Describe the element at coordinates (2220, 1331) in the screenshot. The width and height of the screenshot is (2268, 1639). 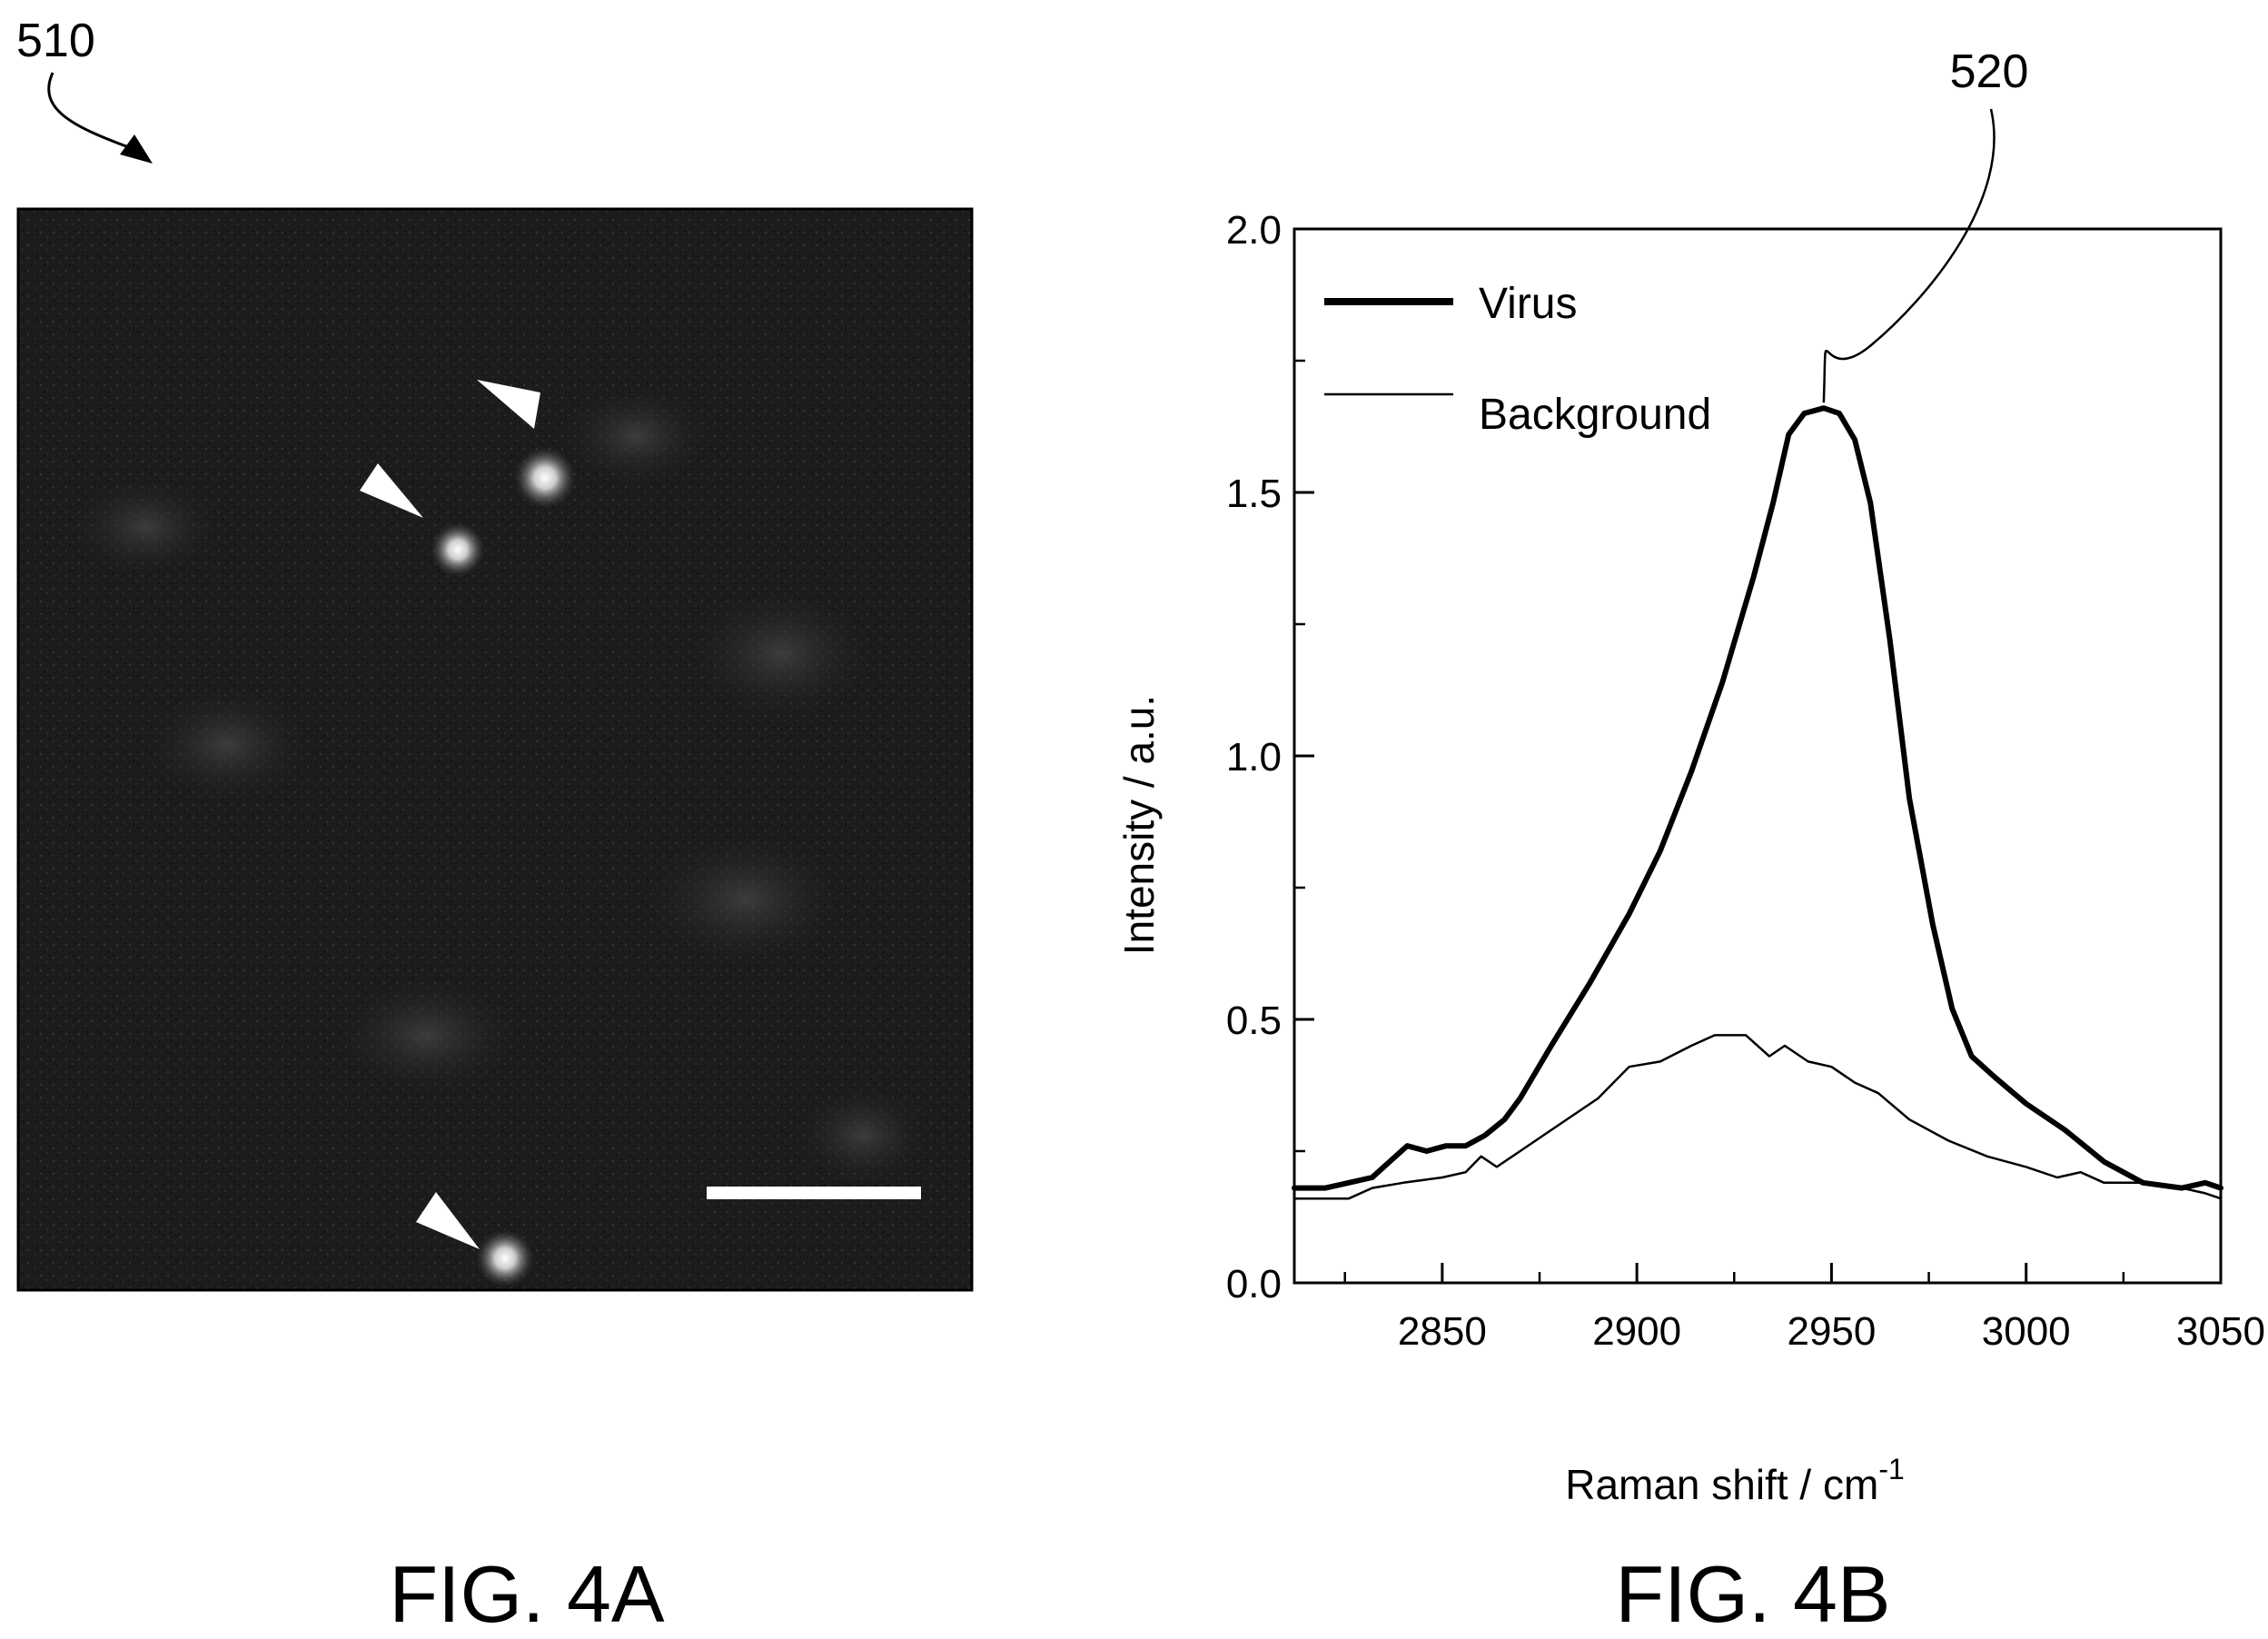
I see `x-tick-label: 3050` at that location.